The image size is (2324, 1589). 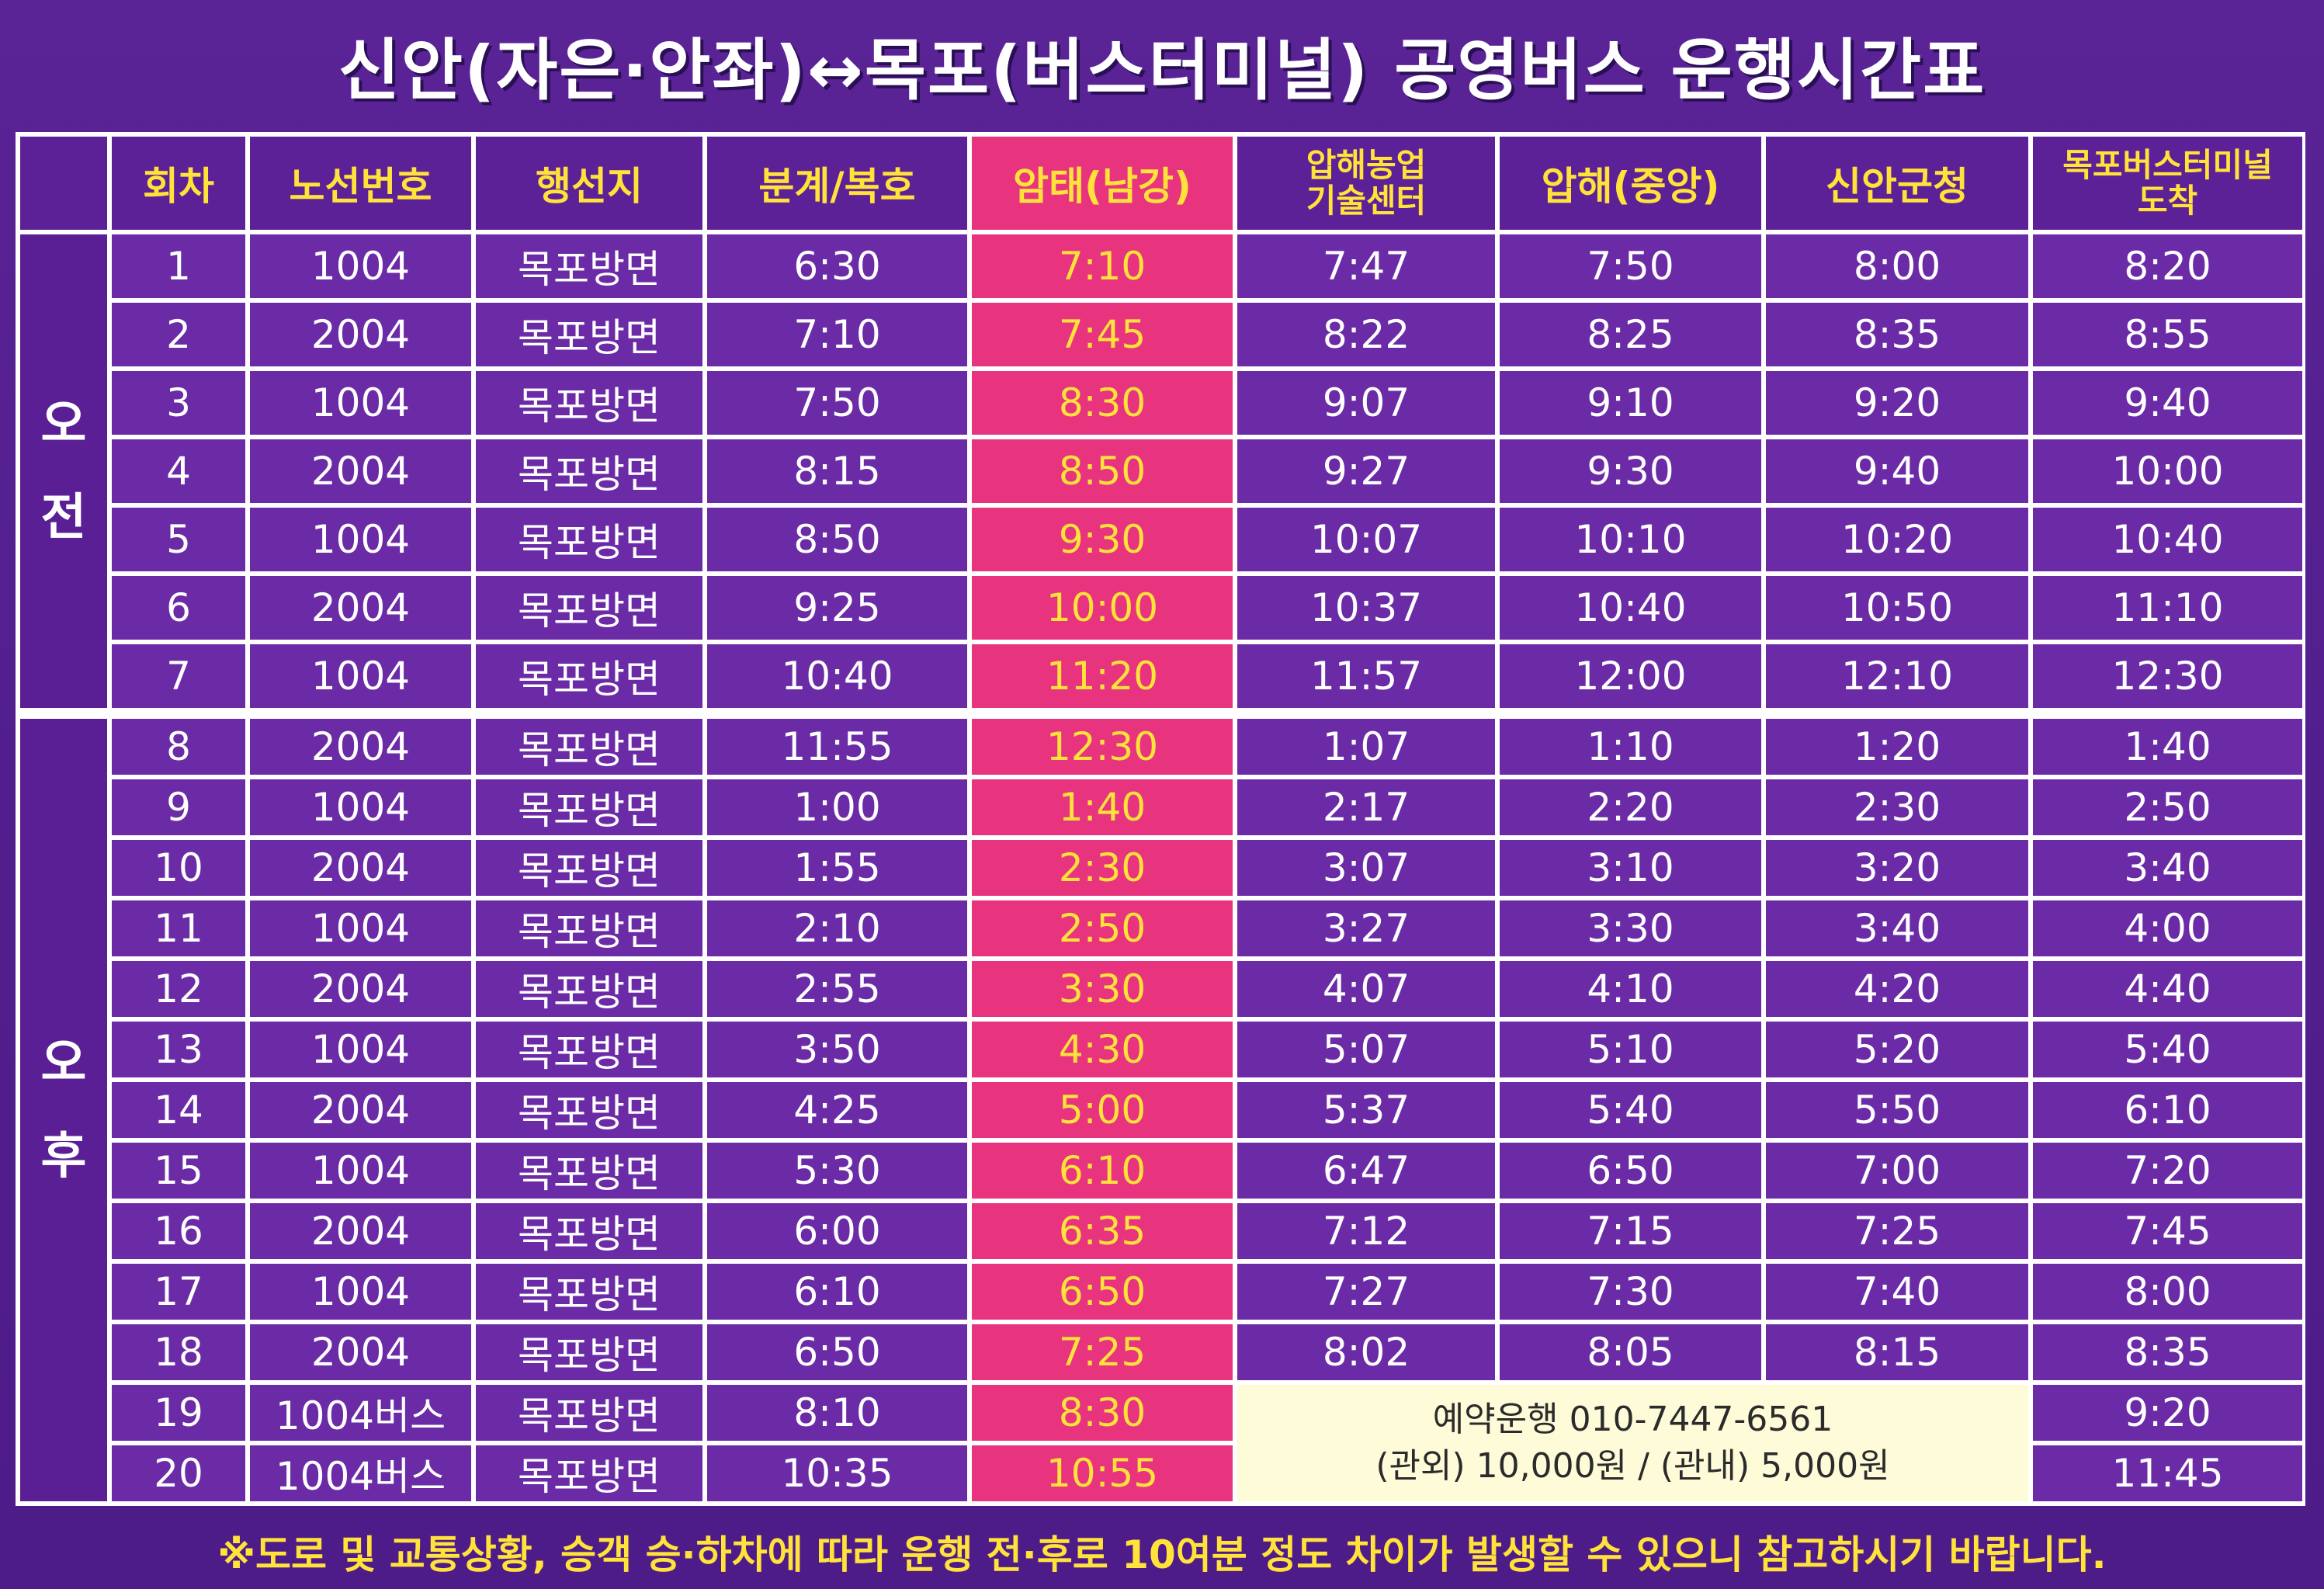 What do you see at coordinates (179, 1171) in the screenshot?
I see `run-cell: 15` at bounding box center [179, 1171].